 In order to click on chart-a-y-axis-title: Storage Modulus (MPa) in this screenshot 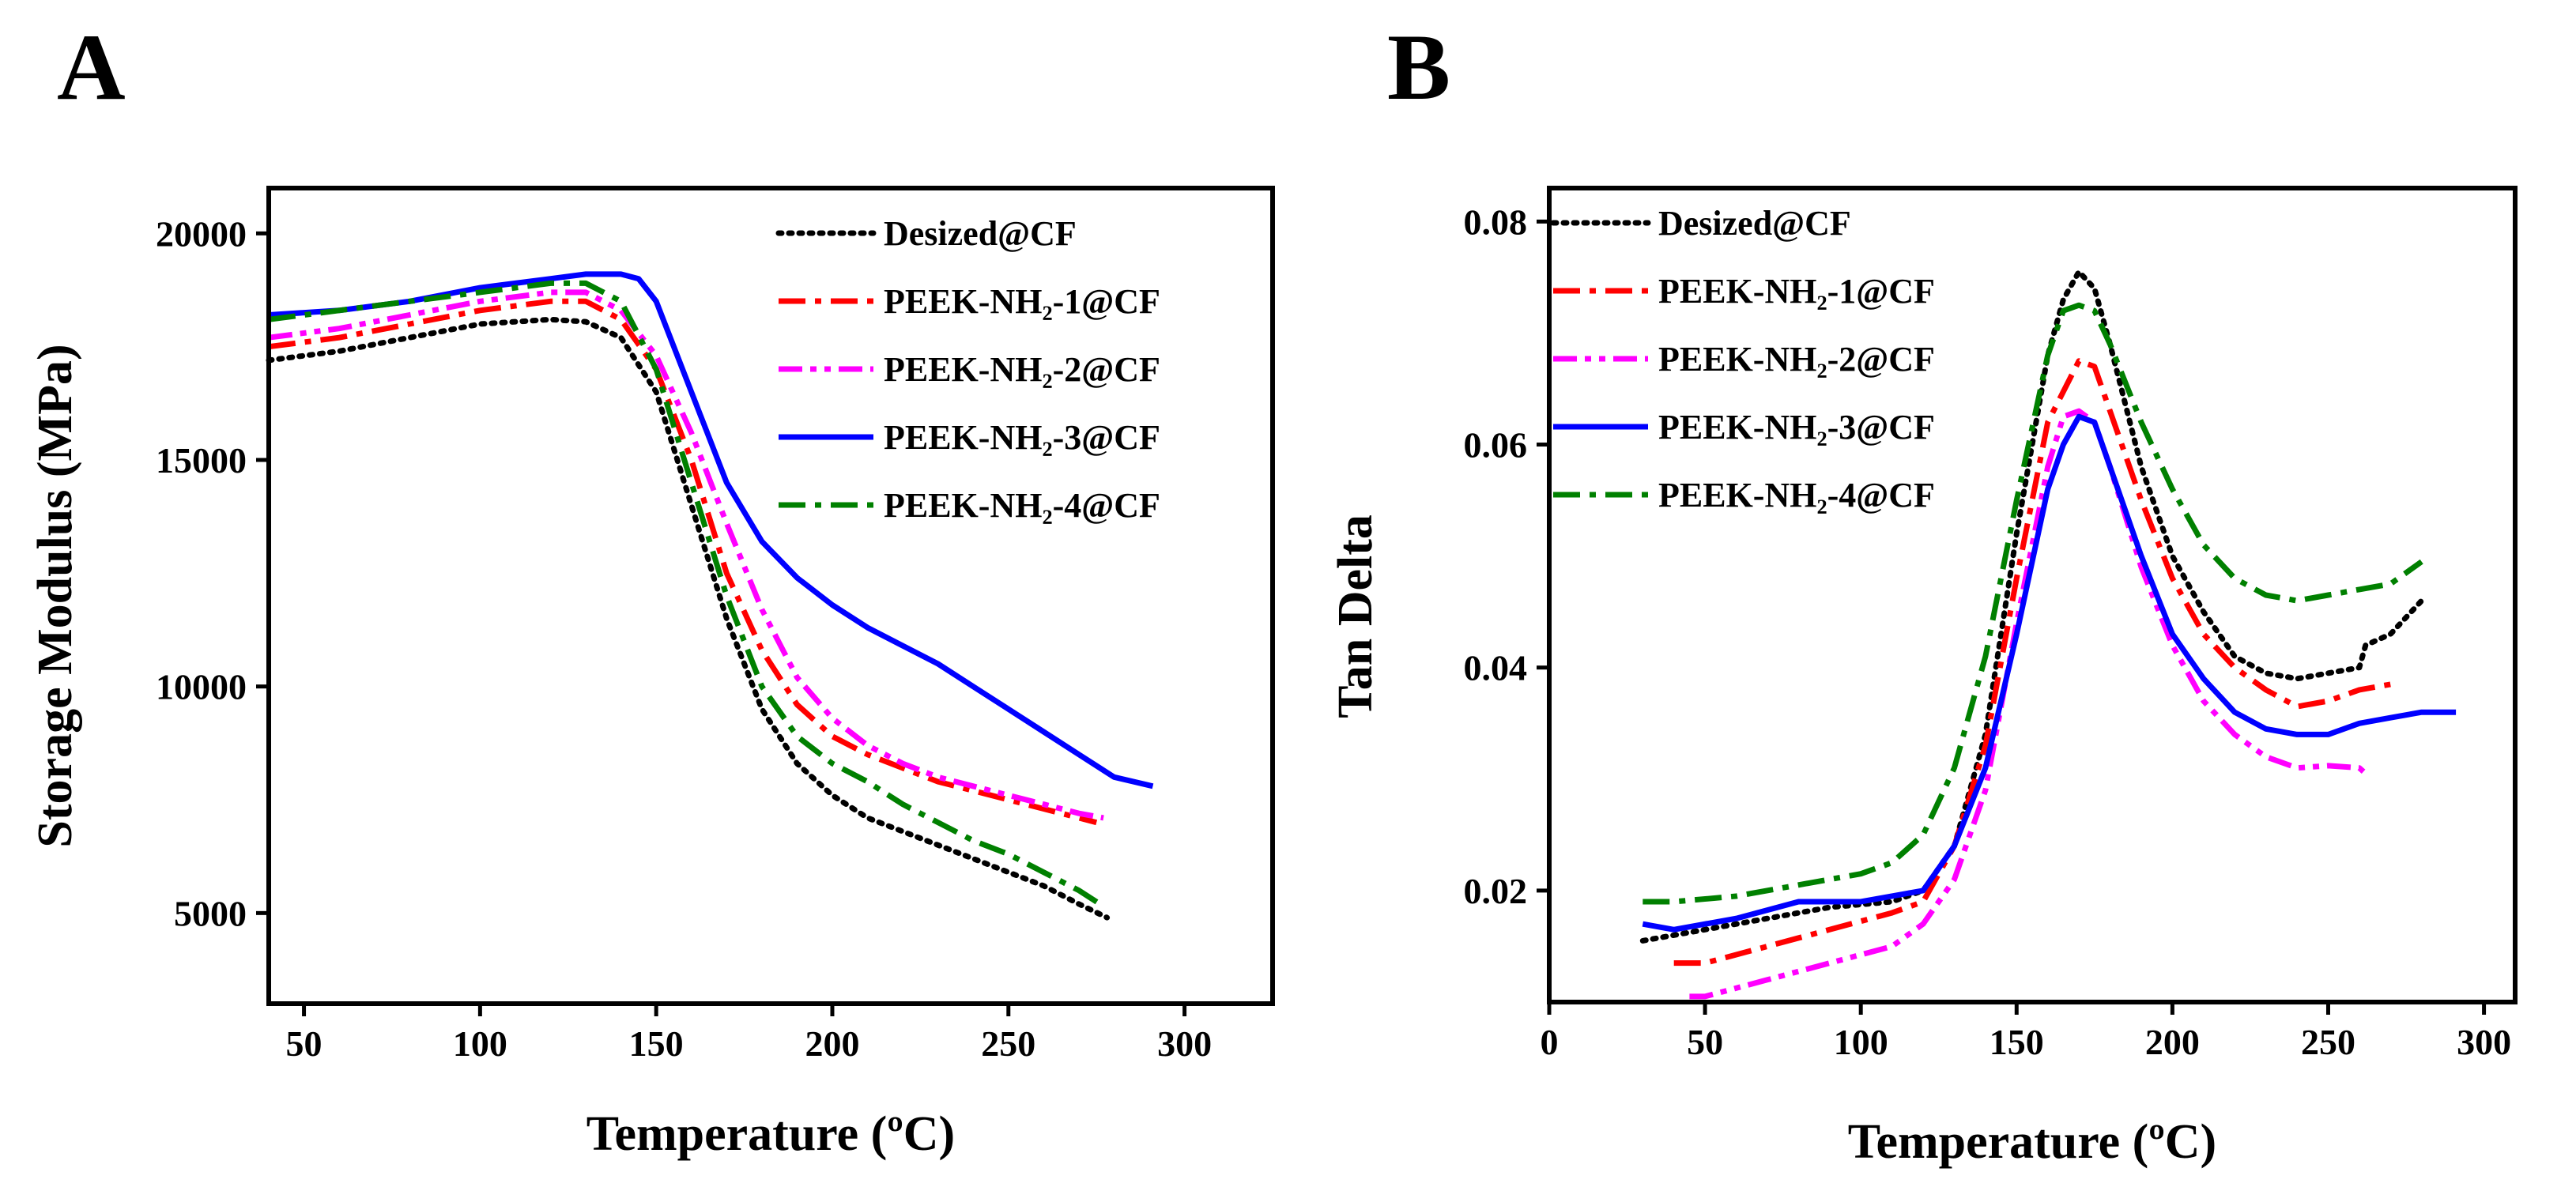, I will do `click(55, 595)`.